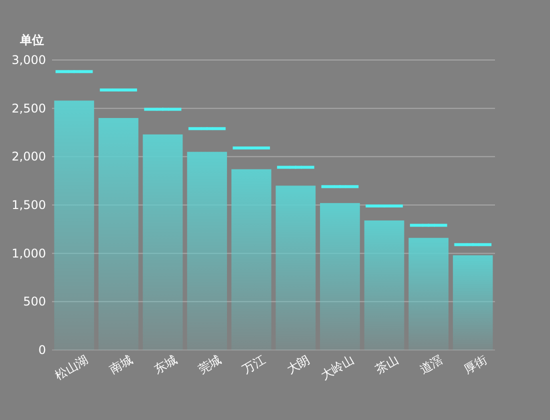 The image size is (550, 420). Describe the element at coordinates (210, 364) in the screenshot. I see `x-tick-label: 莞城` at that location.